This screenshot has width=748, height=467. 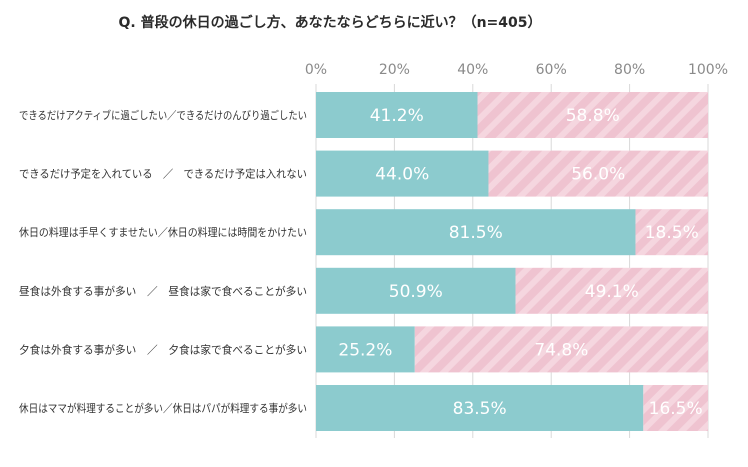 I want to click on data-label: 58.8%, so click(x=593, y=116).